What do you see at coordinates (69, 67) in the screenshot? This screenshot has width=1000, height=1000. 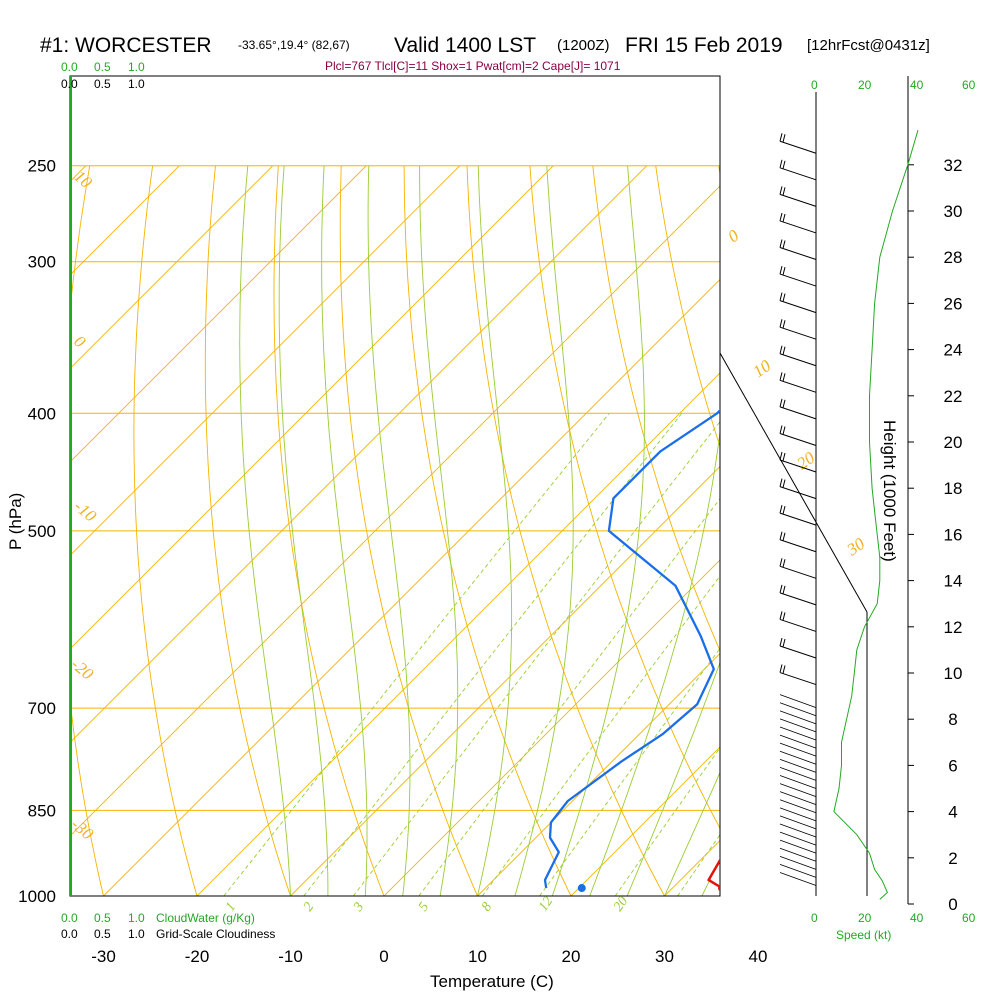 I see `cloudwater-top-0: 0.0` at bounding box center [69, 67].